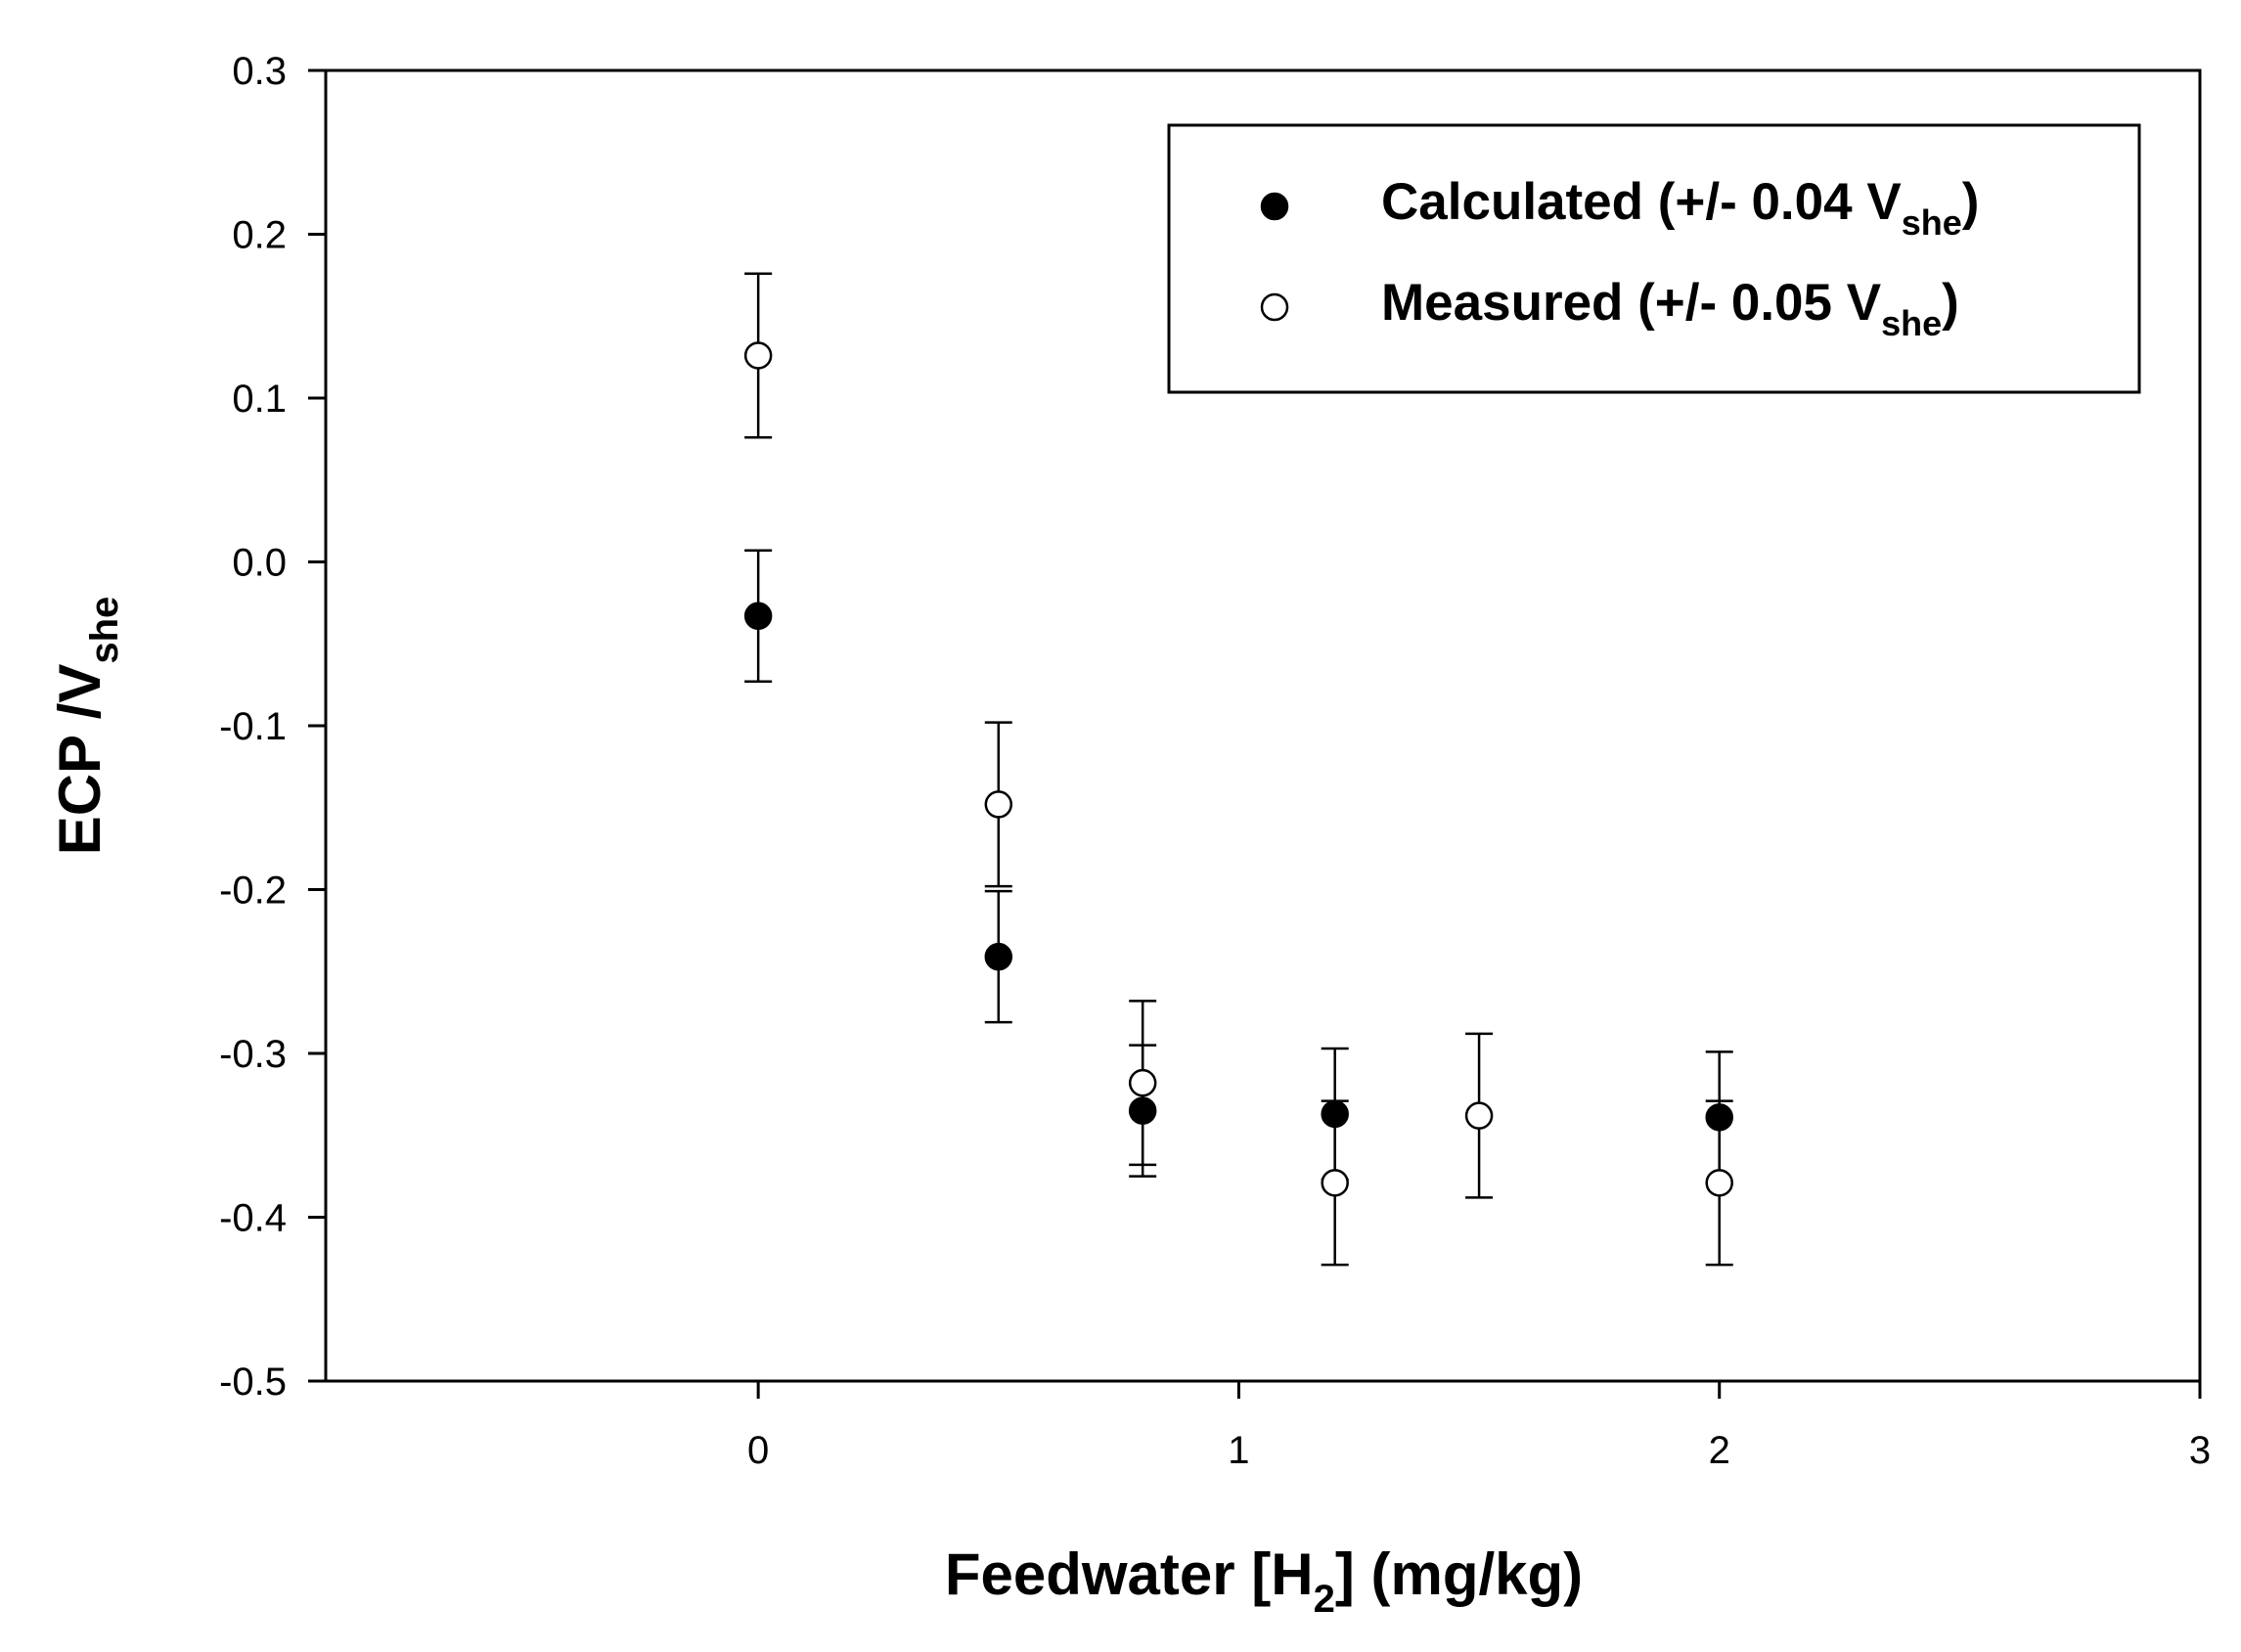  Describe the element at coordinates (253, 1382) in the screenshot. I see `y-tick-label: -0.5` at that location.